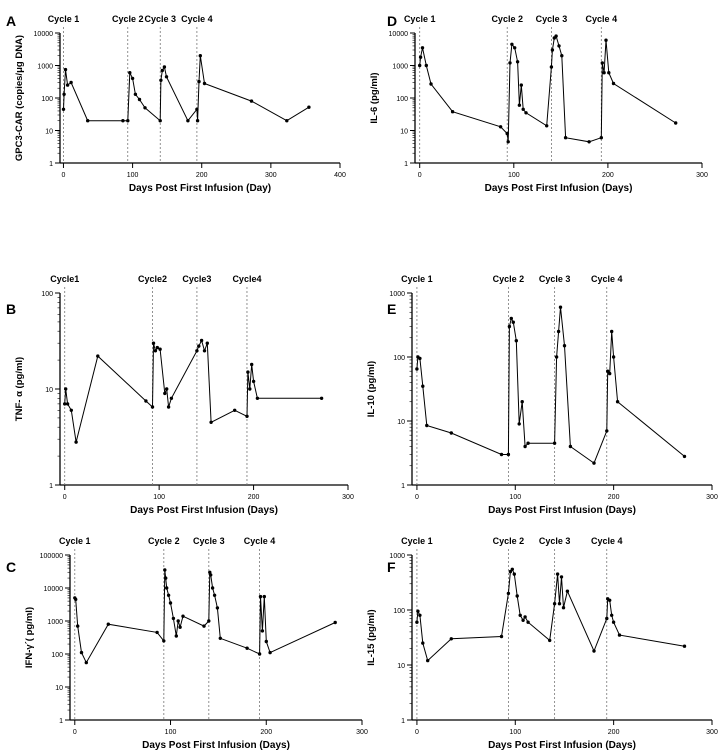 The width and height of the screenshot is (718, 755). What do you see at coordinates (371, 637) in the screenshot?
I see `y-axis-label: IL-15 (pg/ml)` at bounding box center [371, 637].